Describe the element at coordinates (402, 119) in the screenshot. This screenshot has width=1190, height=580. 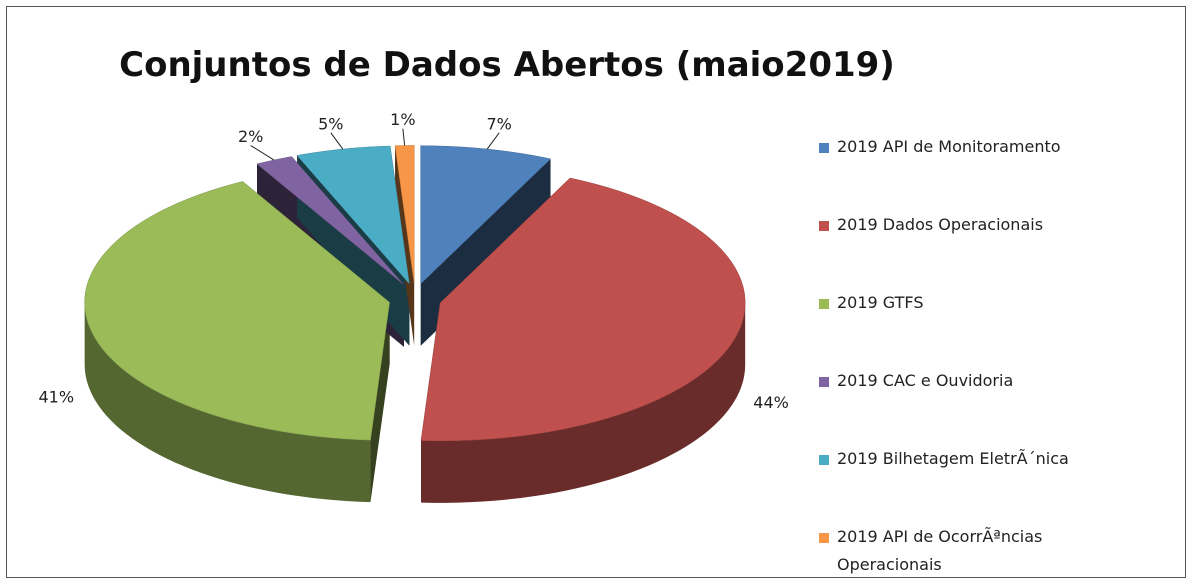
I see `data-label: 1%` at that location.